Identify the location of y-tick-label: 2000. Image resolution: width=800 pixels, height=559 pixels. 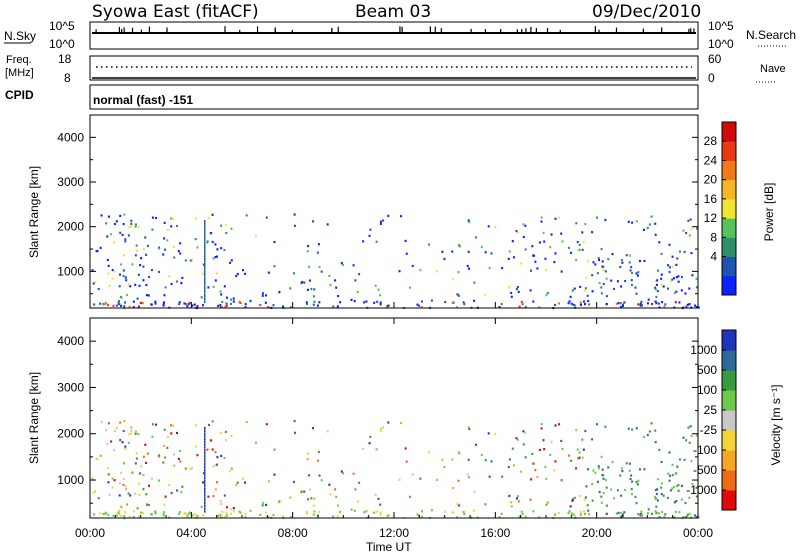
(70, 227).